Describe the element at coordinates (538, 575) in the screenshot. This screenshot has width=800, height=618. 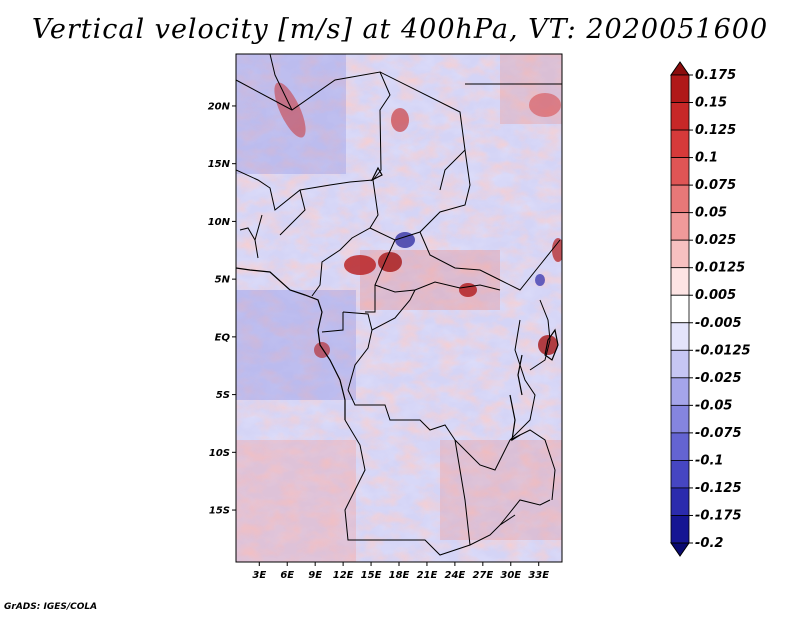
I see `lon-label: 33E` at that location.